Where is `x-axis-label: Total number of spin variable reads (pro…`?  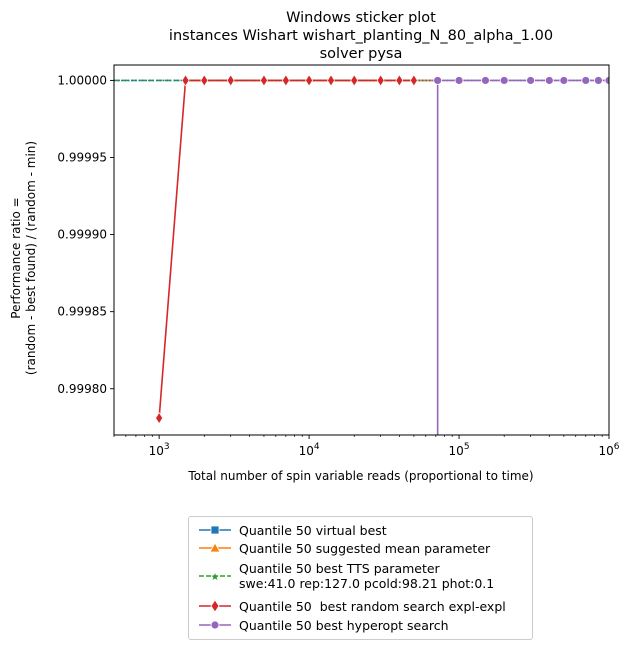 x-axis-label: Total number of spin variable reads (pro… is located at coordinates (360, 476).